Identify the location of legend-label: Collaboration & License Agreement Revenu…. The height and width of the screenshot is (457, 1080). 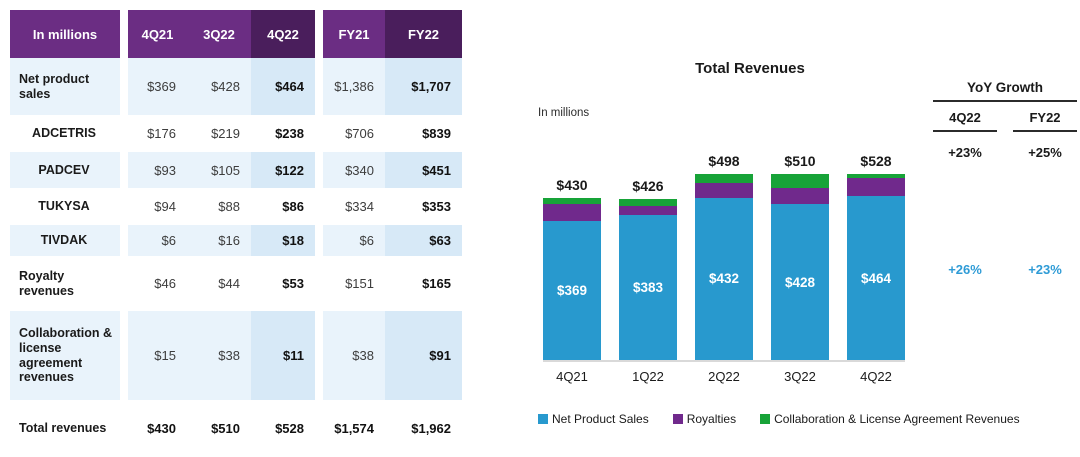
(897, 419).